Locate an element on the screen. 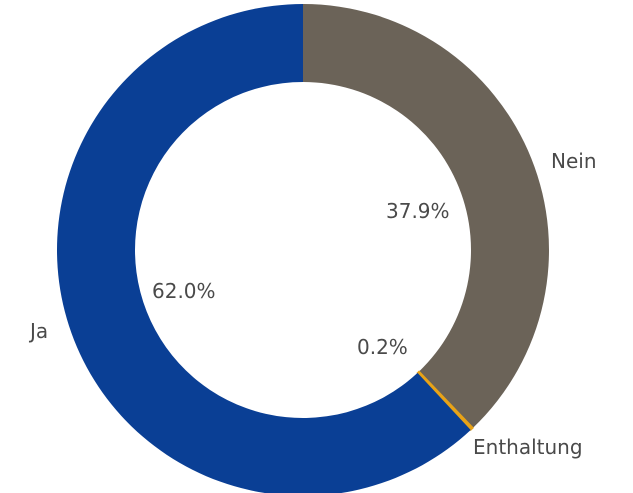 The width and height of the screenshot is (633, 493). slice-label-nein: Nein is located at coordinates (574, 161).